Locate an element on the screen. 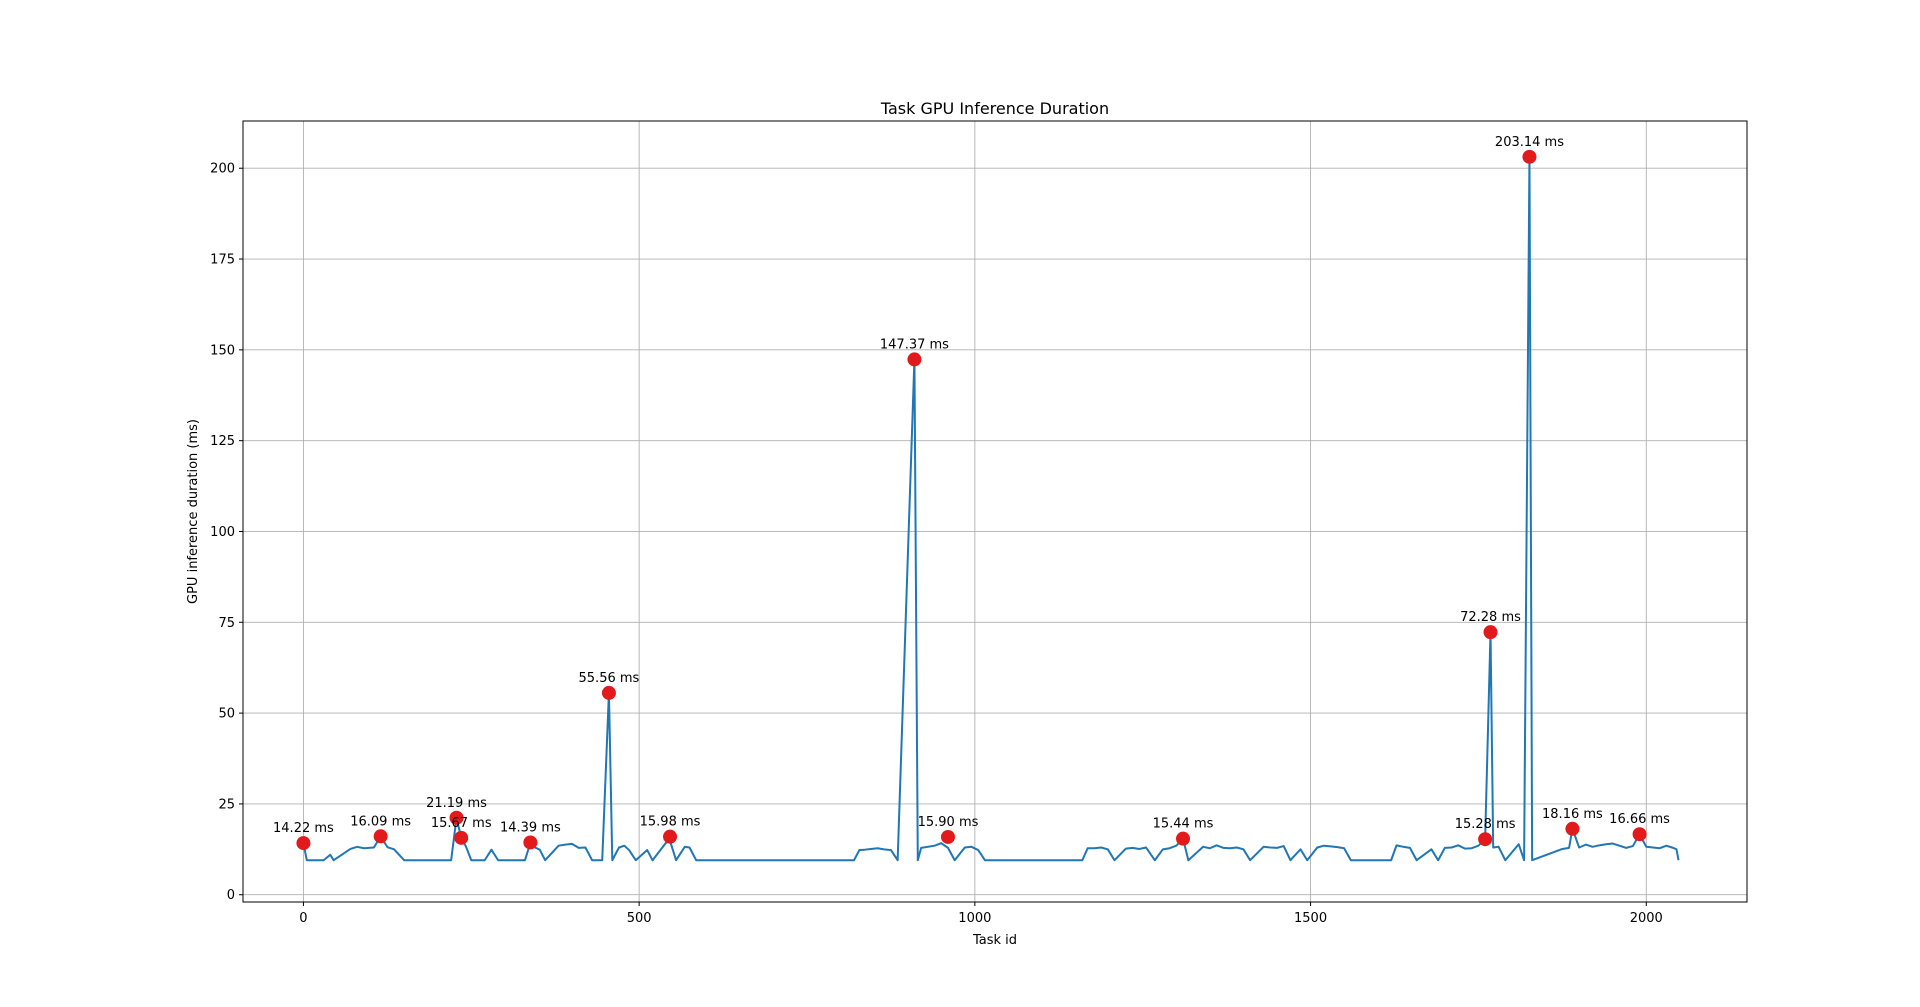 The width and height of the screenshot is (1920, 1007). peak-label: 16.66 ms is located at coordinates (1639, 819).